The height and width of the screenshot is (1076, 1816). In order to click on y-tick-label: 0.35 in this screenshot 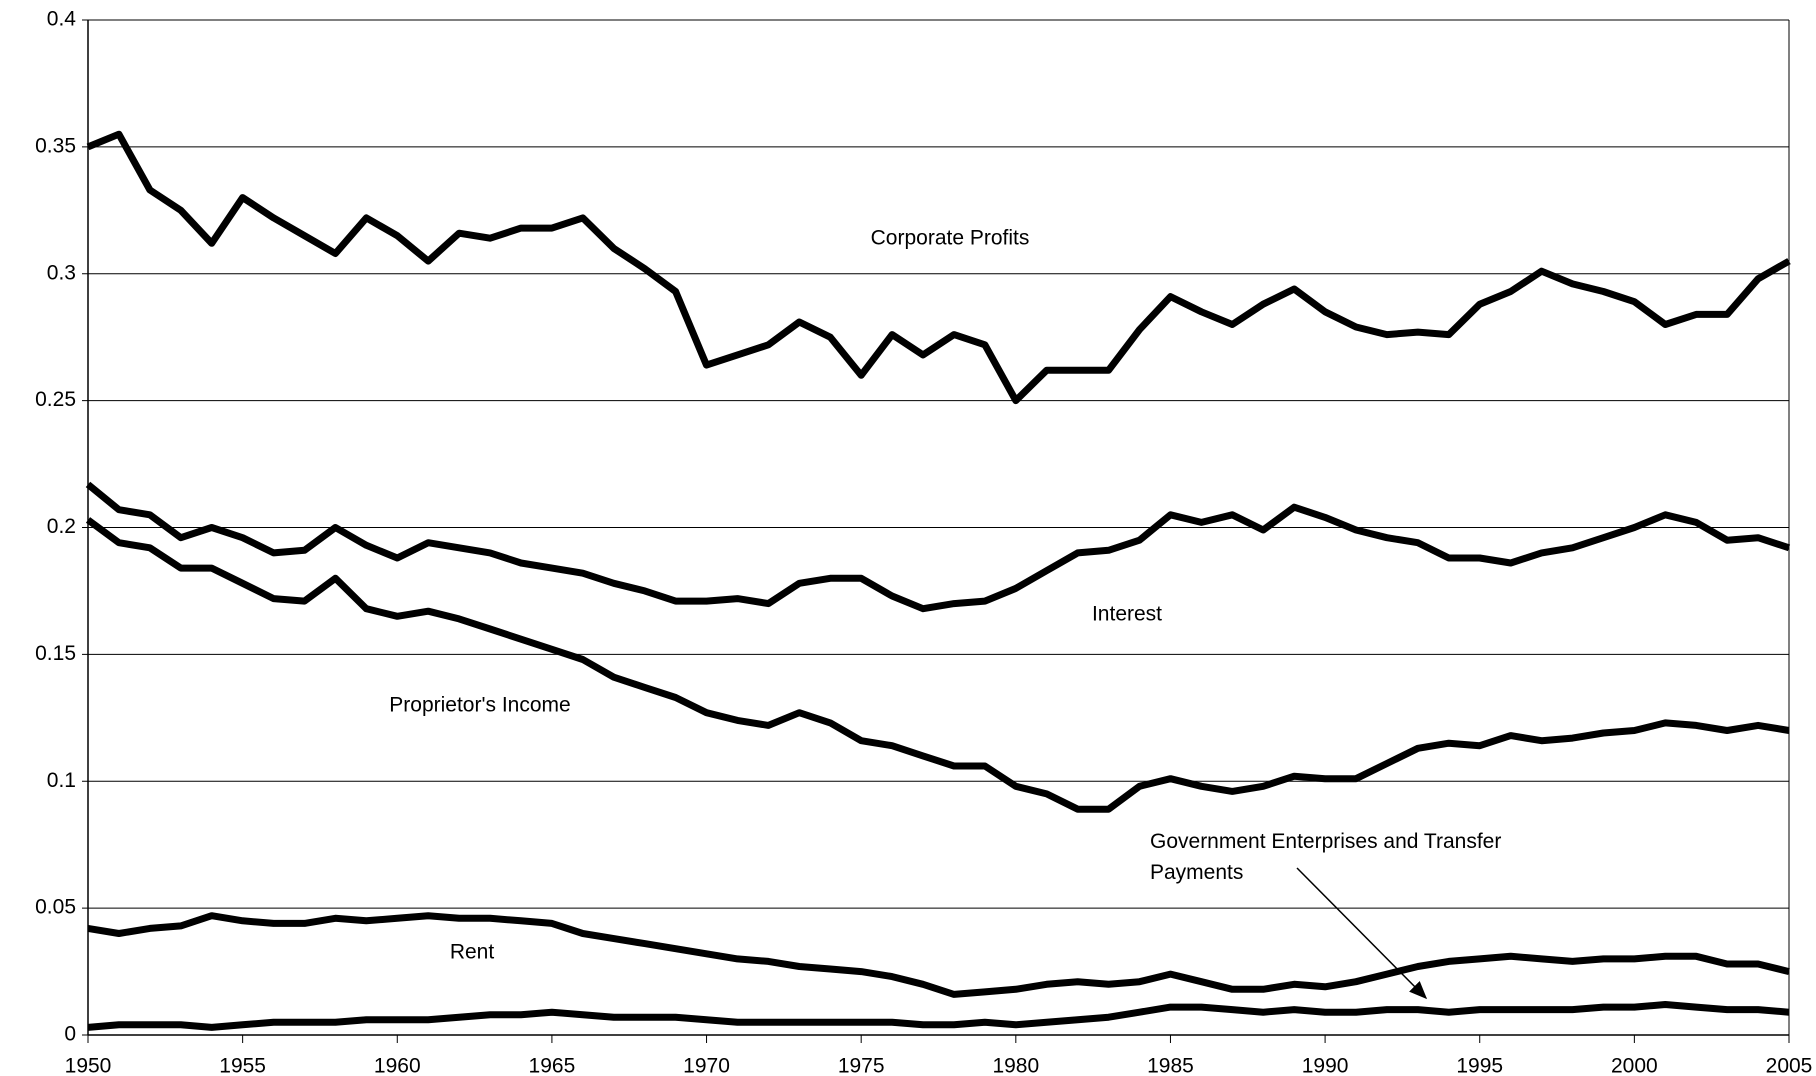, I will do `click(55, 145)`.